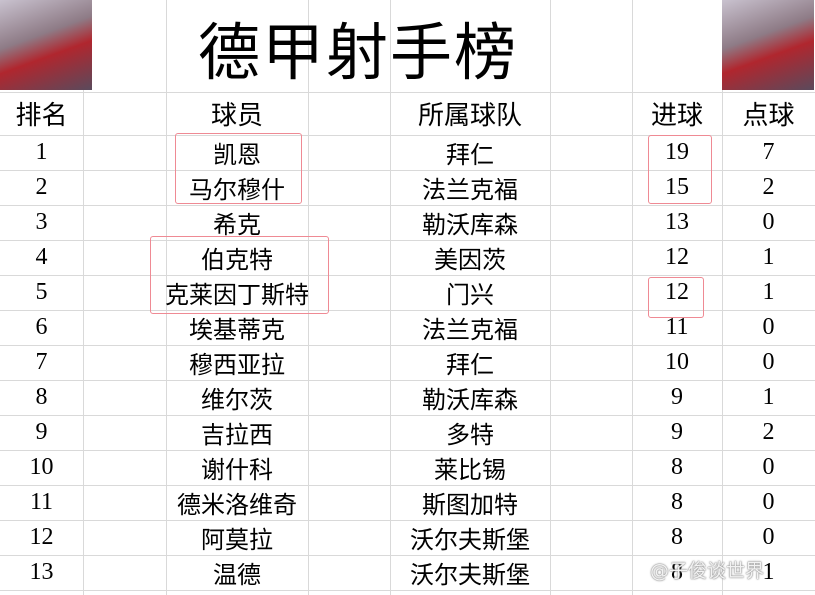 Image resolution: width=815 pixels, height=595 pixels. Describe the element at coordinates (41, 257) in the screenshot. I see `table-cell: 4` at that location.